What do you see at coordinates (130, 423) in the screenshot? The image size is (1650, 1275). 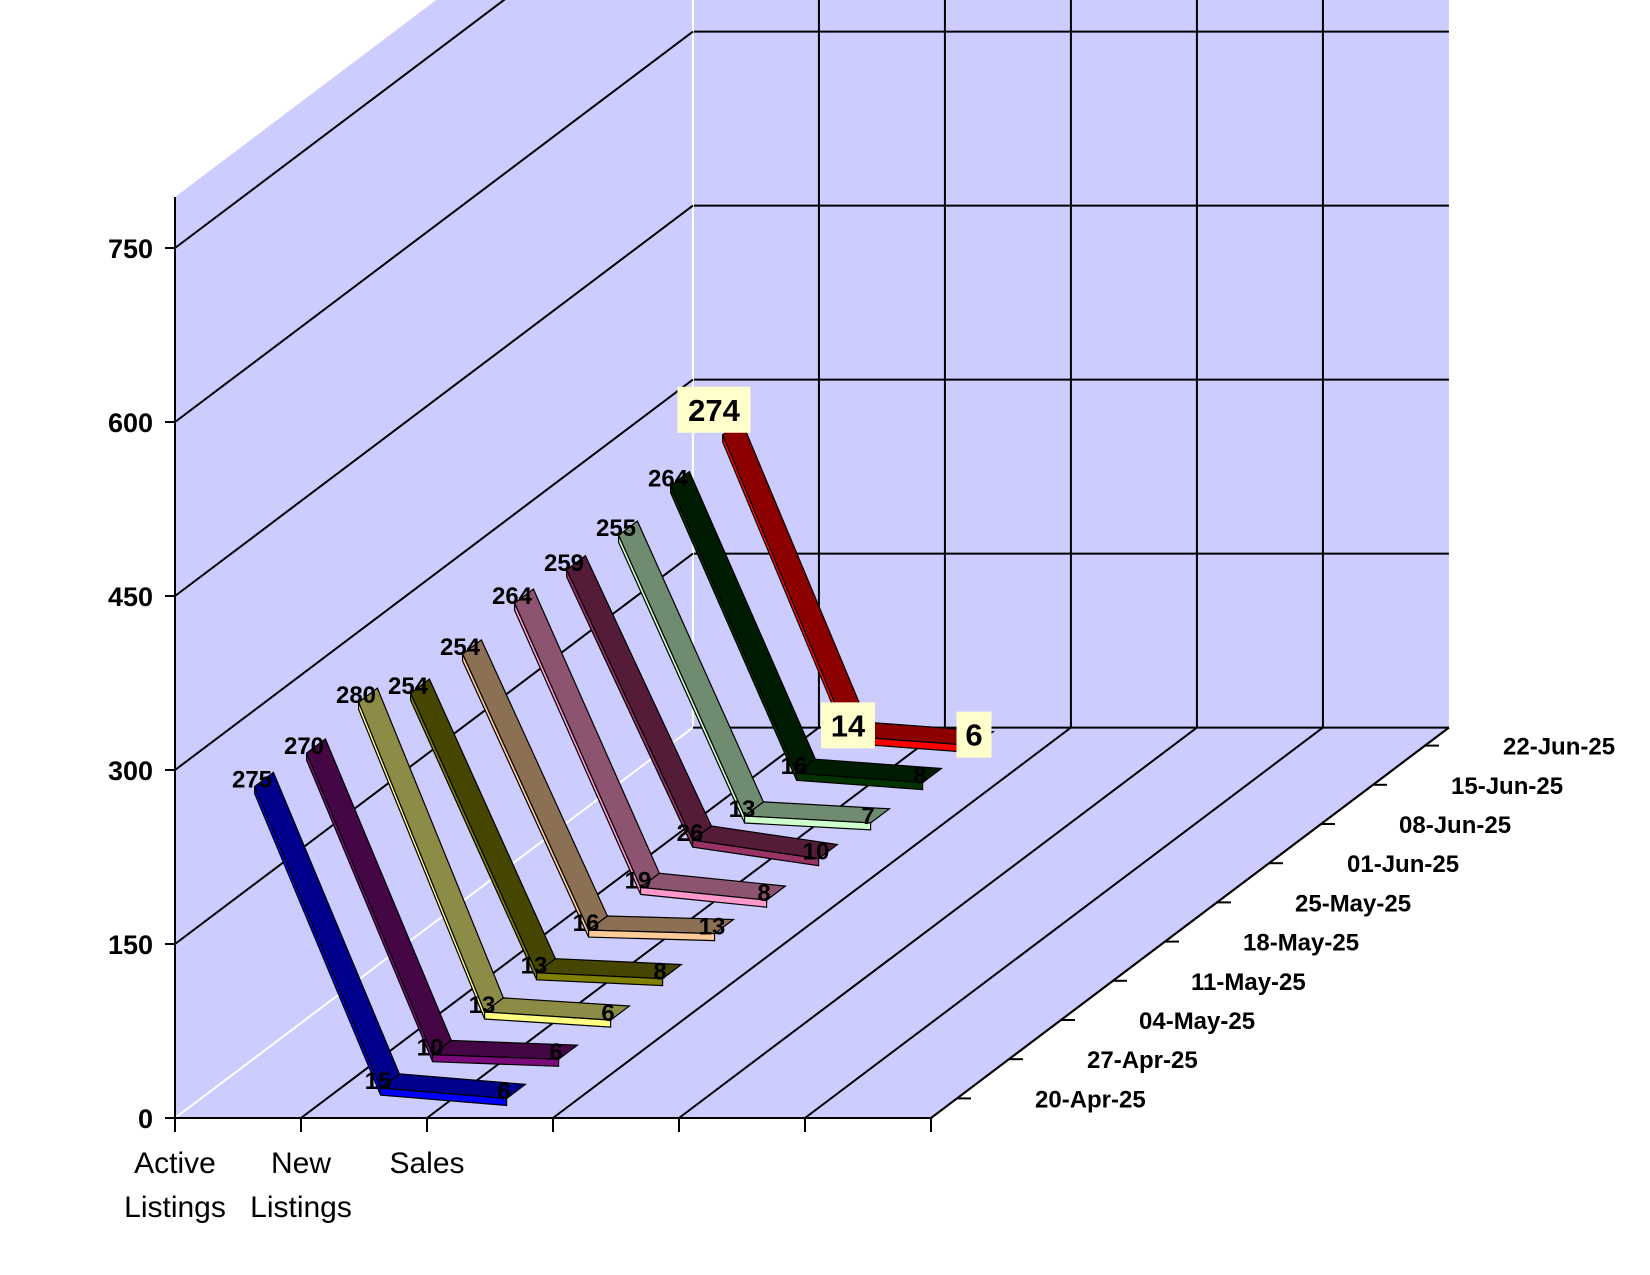 I see `value-tick-label: 600` at bounding box center [130, 423].